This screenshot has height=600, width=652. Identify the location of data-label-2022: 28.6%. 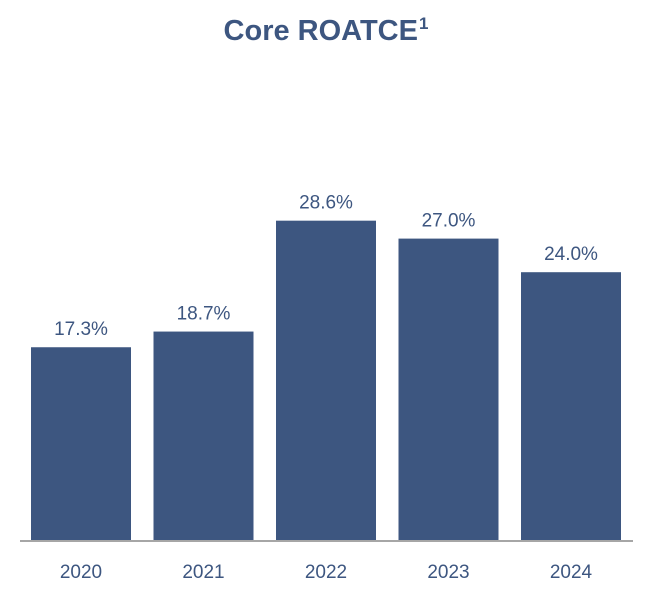
(326, 203).